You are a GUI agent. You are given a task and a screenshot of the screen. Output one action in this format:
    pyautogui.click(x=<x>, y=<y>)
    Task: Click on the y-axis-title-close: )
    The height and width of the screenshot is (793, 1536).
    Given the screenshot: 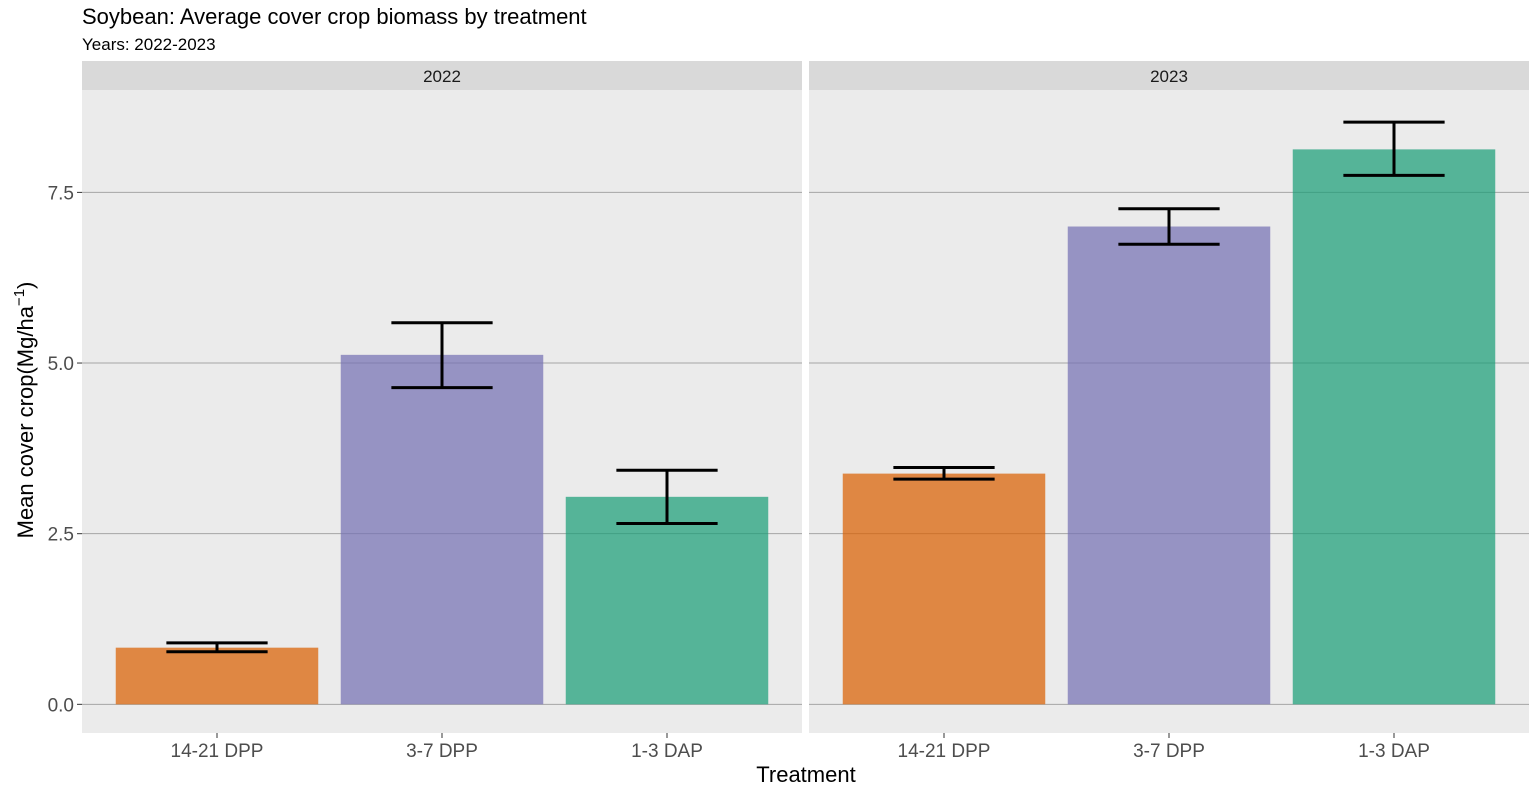 What is the action you would take?
    pyautogui.click(x=25, y=285)
    